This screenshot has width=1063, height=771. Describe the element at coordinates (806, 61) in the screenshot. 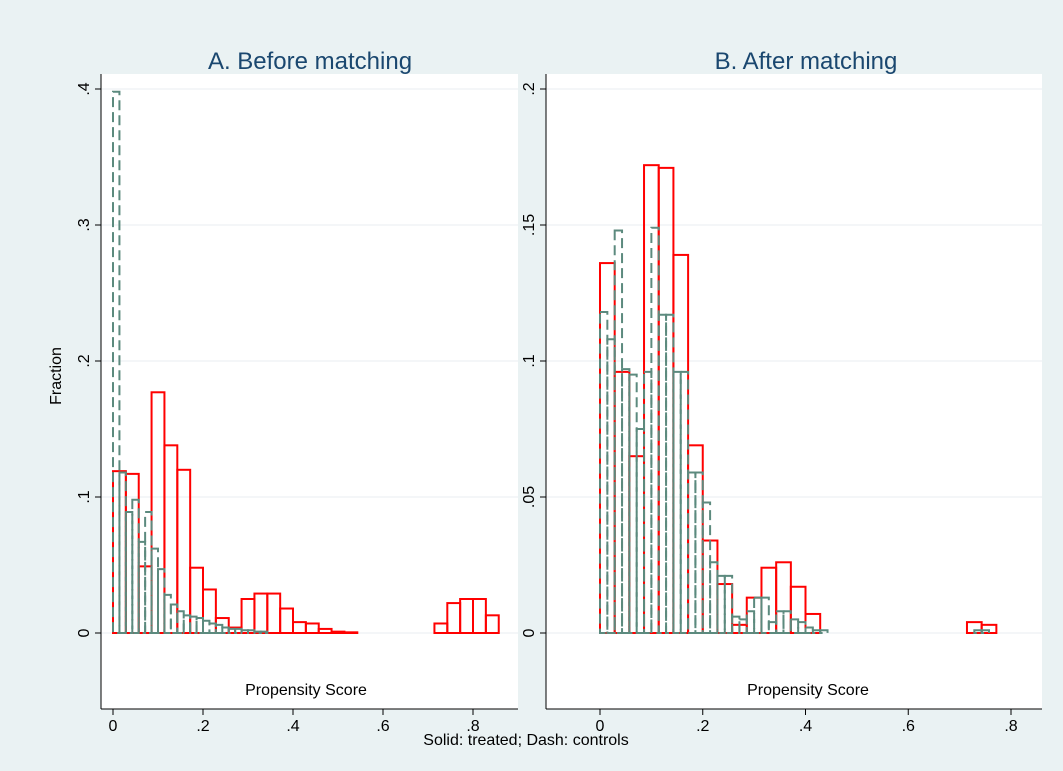

I see `panel-b-title: B. After matching` at that location.